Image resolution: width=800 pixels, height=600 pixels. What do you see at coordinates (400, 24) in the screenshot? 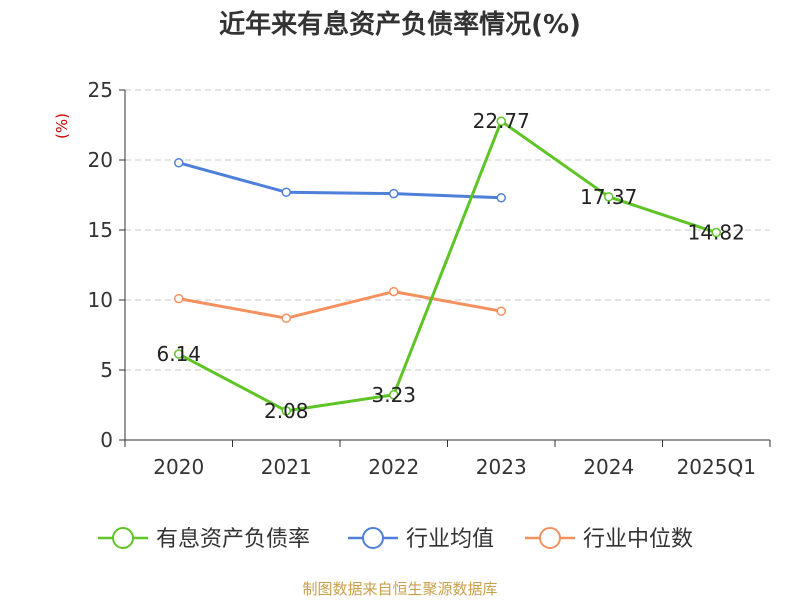
I see `chart-title: 近年来有息资产负债率情况(%)` at bounding box center [400, 24].